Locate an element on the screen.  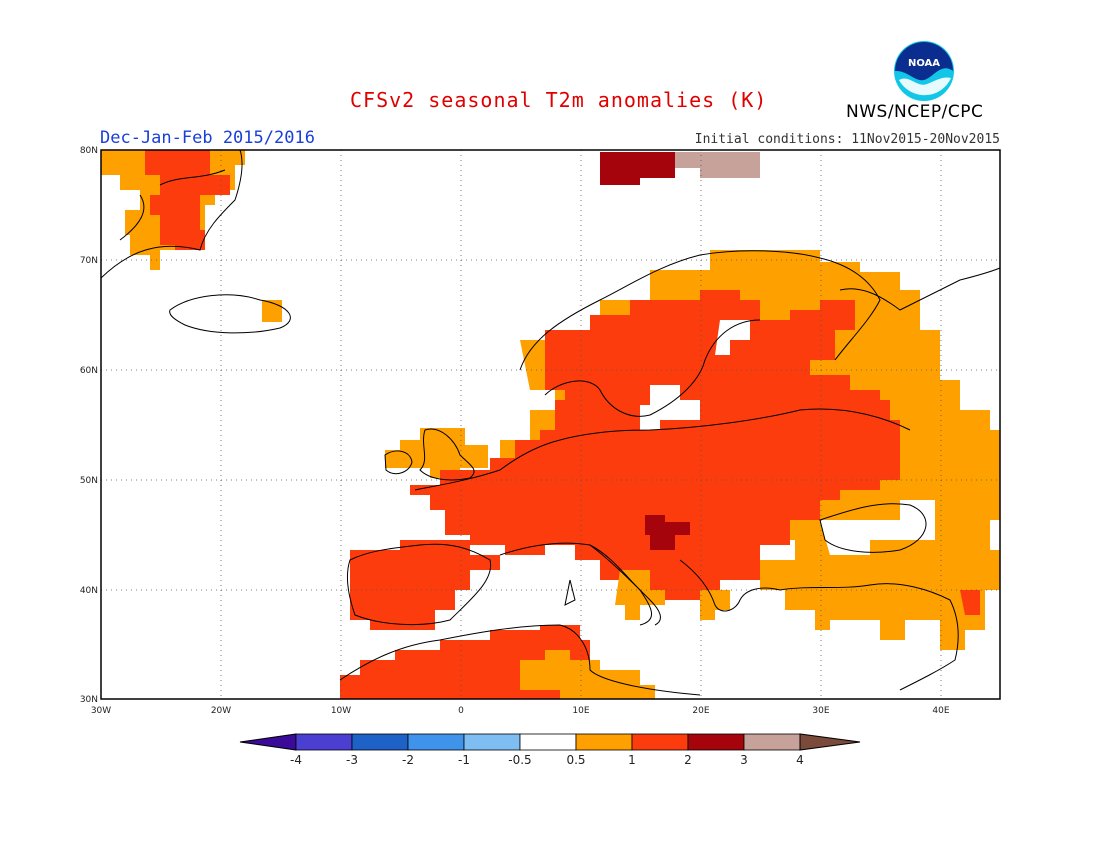
anomaly-region-iberia-red is located at coordinates (425, 585).